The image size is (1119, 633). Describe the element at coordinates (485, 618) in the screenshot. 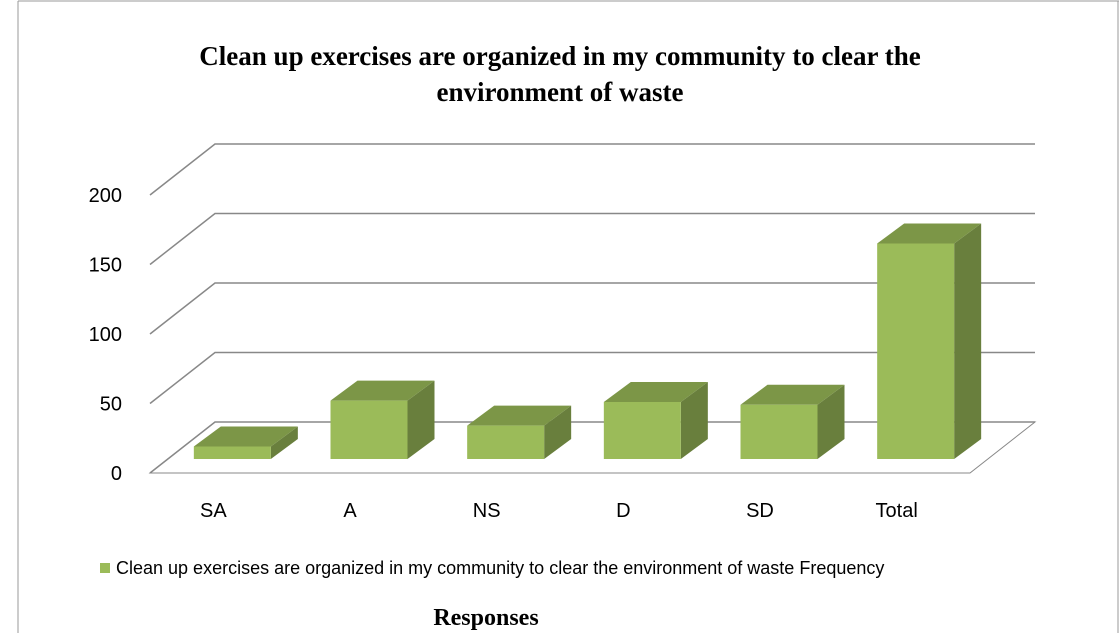

I see `x-axis-label: Responses` at that location.